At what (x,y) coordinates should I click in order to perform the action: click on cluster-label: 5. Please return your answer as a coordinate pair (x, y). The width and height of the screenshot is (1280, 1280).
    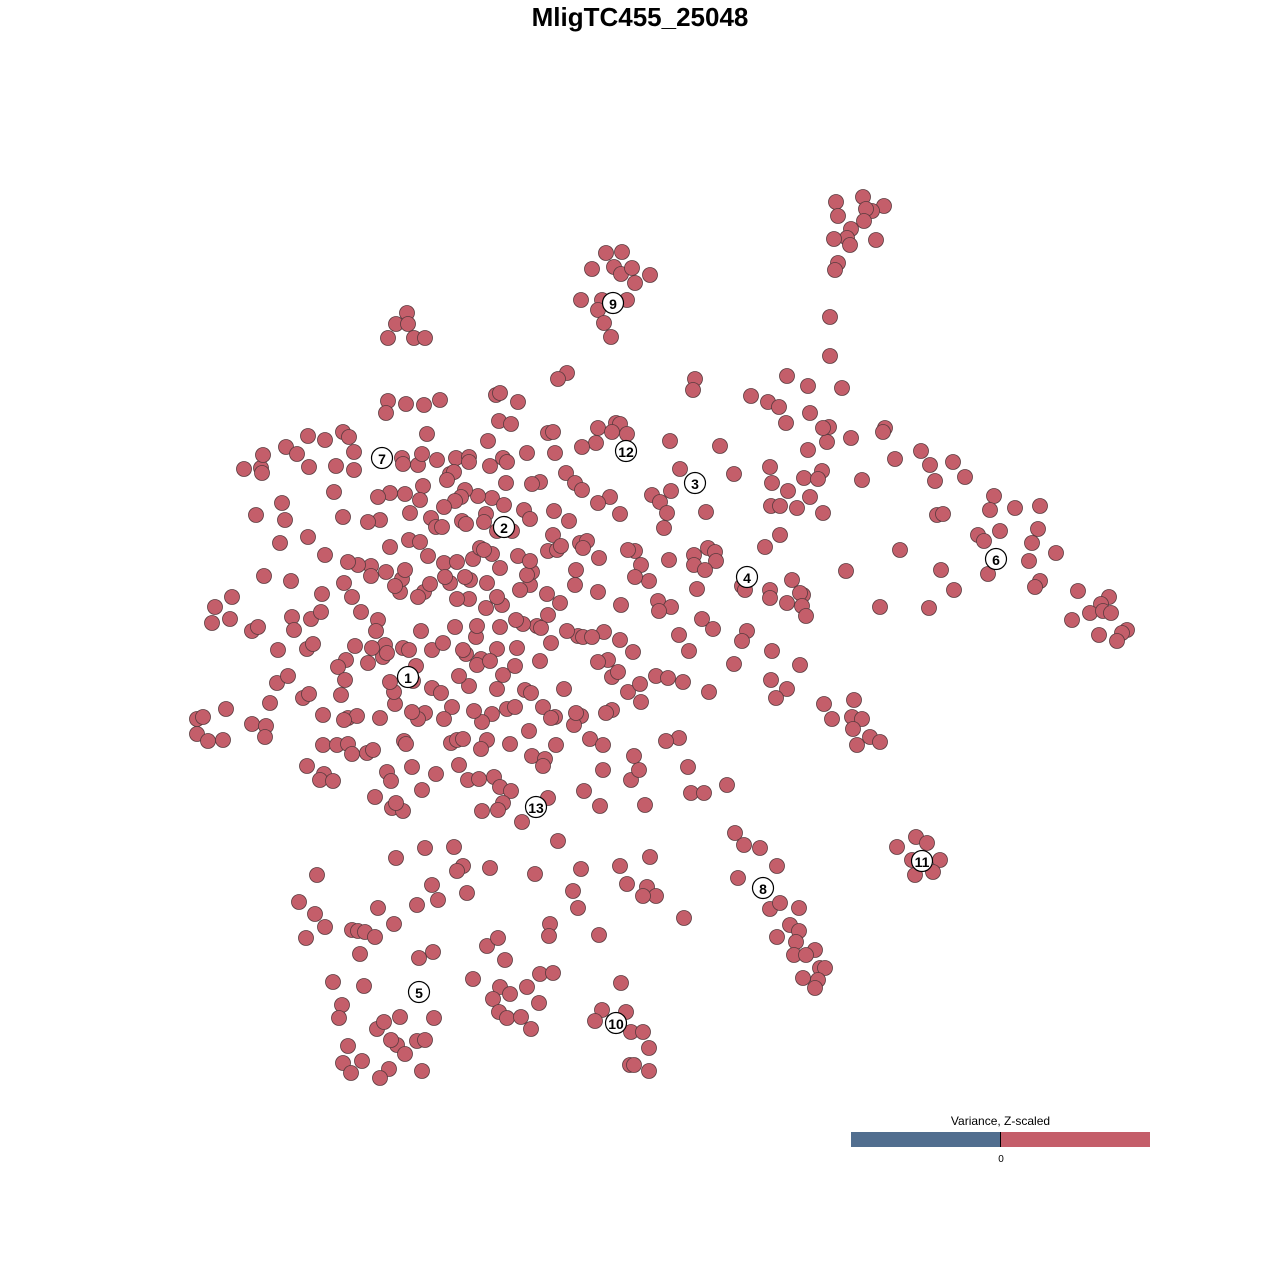
    Looking at the image, I should click on (419, 992).